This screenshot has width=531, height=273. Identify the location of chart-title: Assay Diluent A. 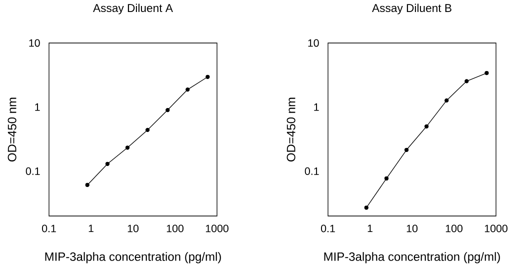
(133, 9).